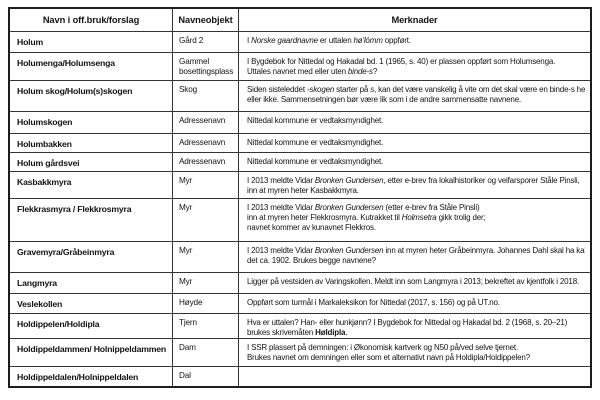  What do you see at coordinates (37, 283) in the screenshot?
I see `name-cell: Langmyra` at bounding box center [37, 283].